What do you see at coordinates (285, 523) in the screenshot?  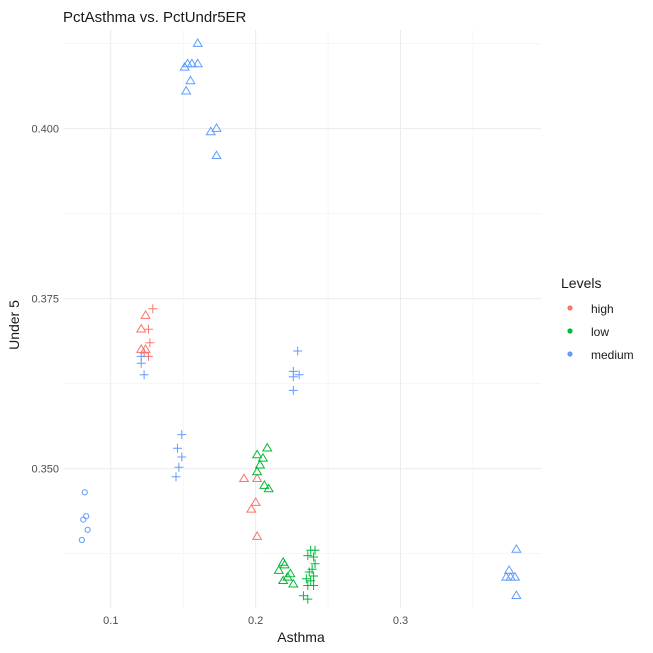 I see `series-low` at bounding box center [285, 523].